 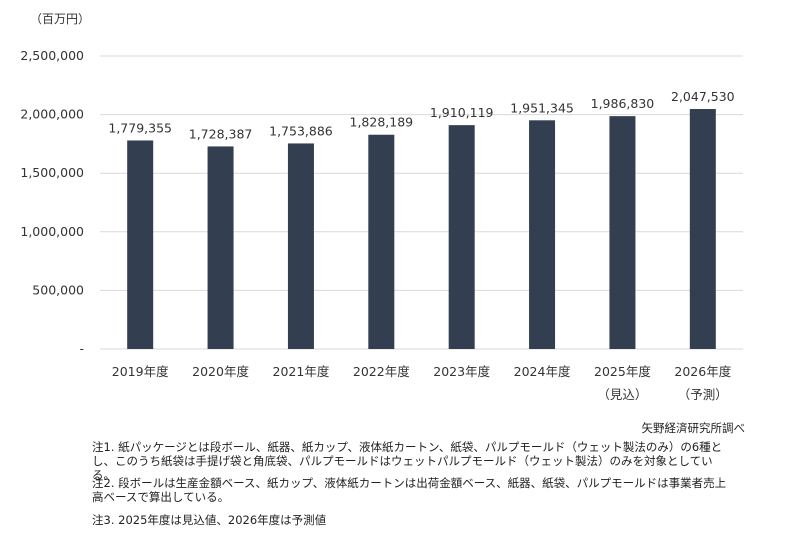 What do you see at coordinates (622, 232) in the screenshot?
I see `bar-2025年度` at bounding box center [622, 232].